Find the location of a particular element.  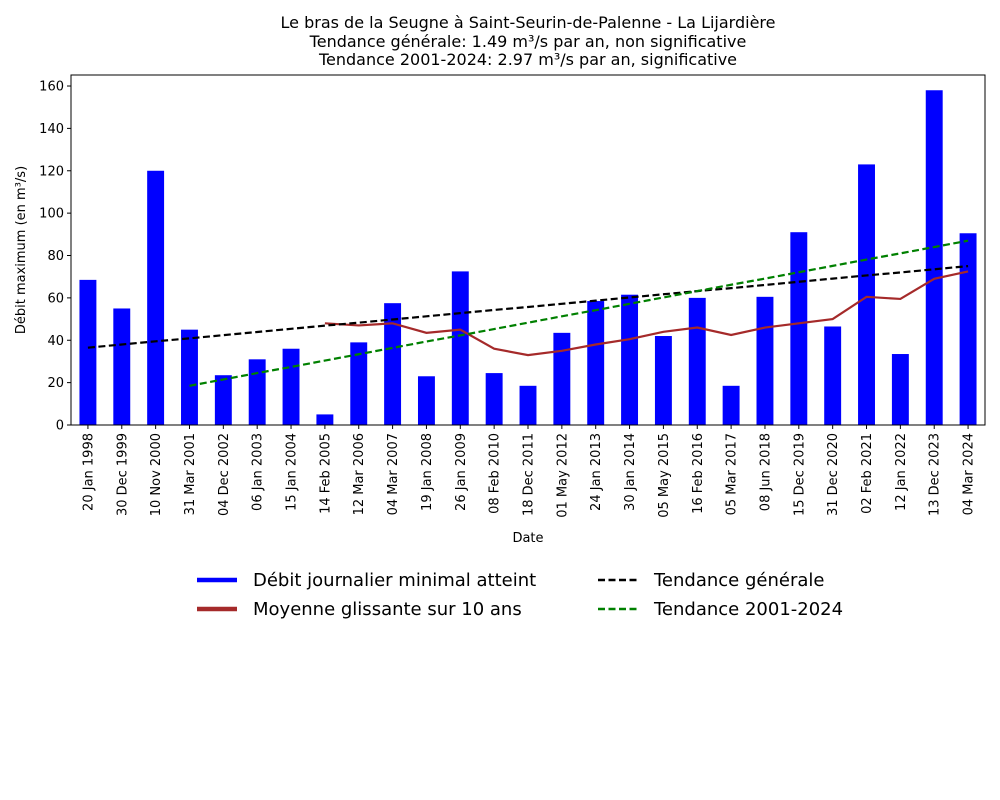

x-tick-label: 01 May 2012 is located at coordinates (562, 475).